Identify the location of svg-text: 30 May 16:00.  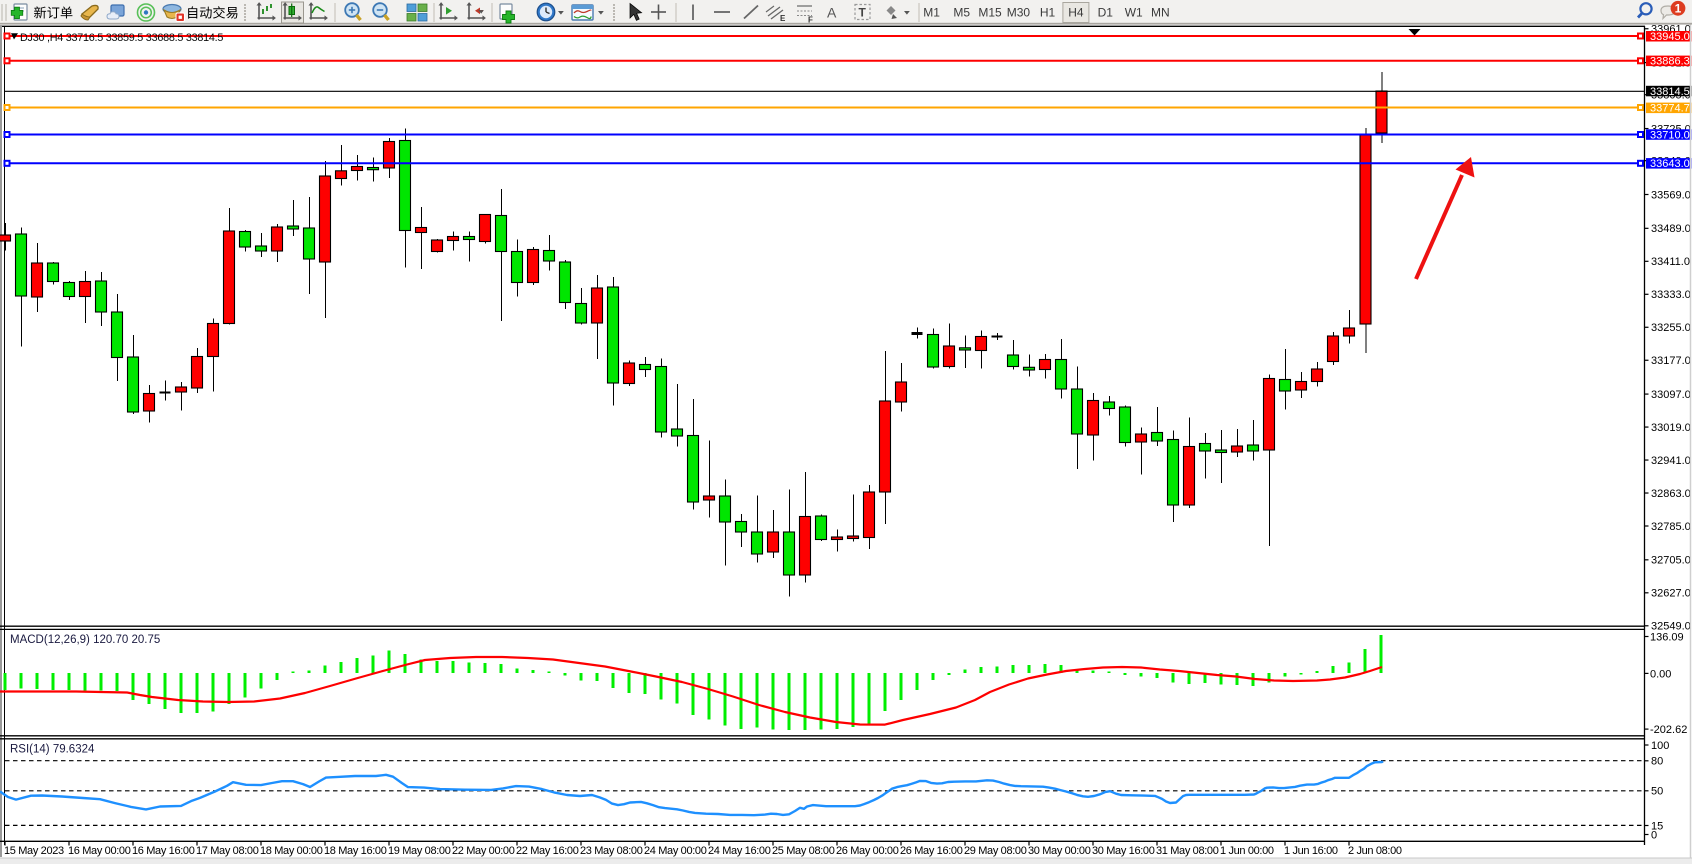
(1123, 851).